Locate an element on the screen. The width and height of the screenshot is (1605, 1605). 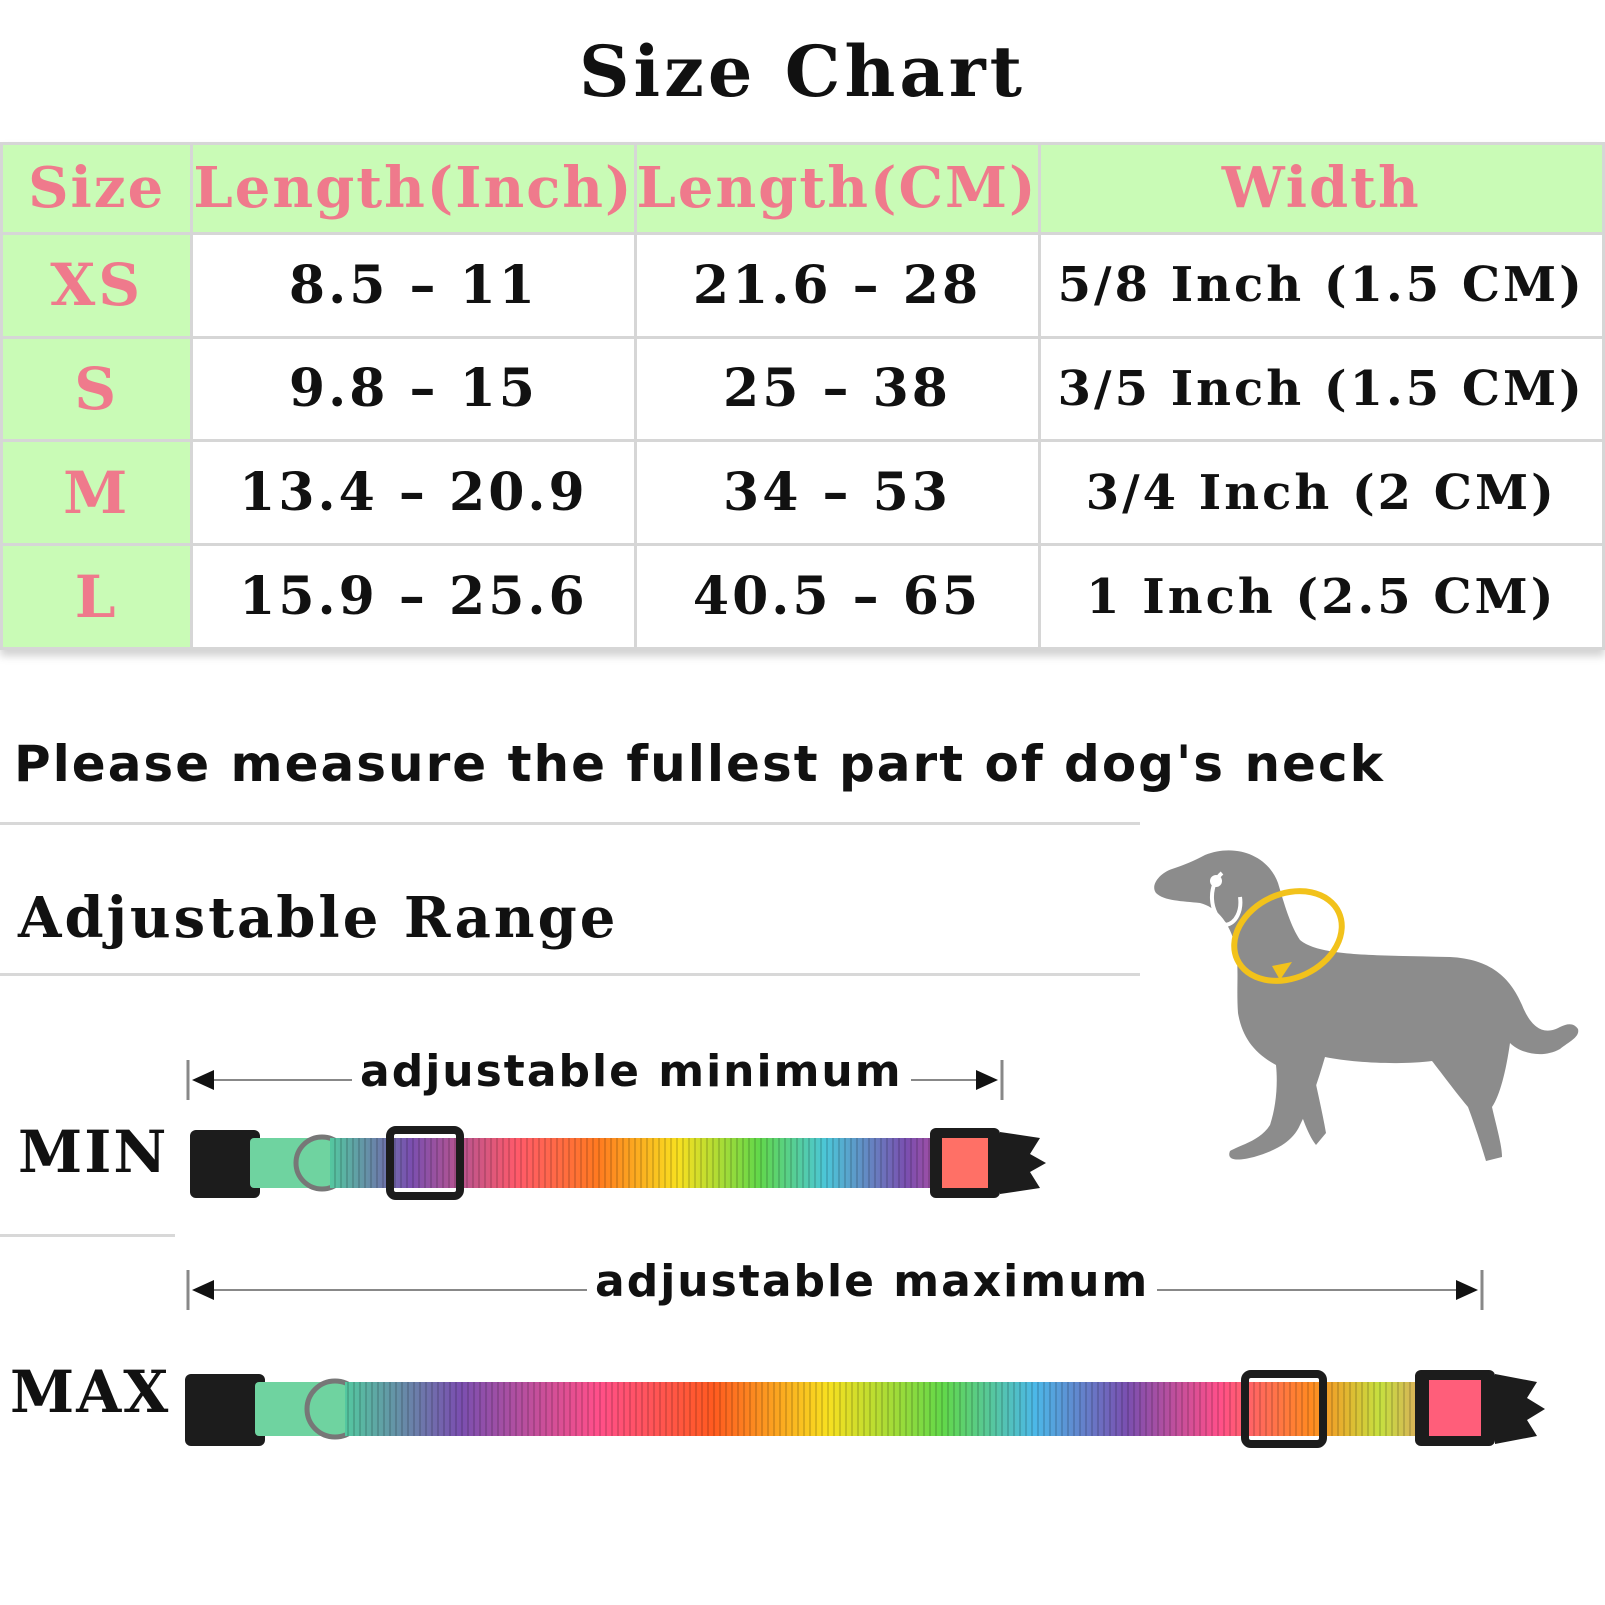
header-length-cm: Length(CM) is located at coordinates (837, 188).